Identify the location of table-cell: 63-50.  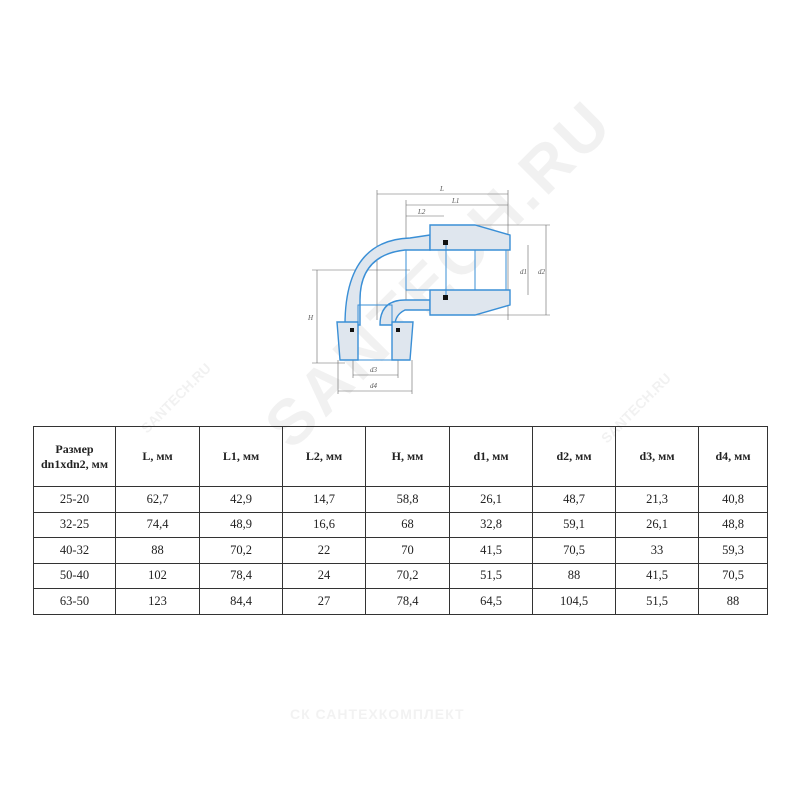
(74, 601).